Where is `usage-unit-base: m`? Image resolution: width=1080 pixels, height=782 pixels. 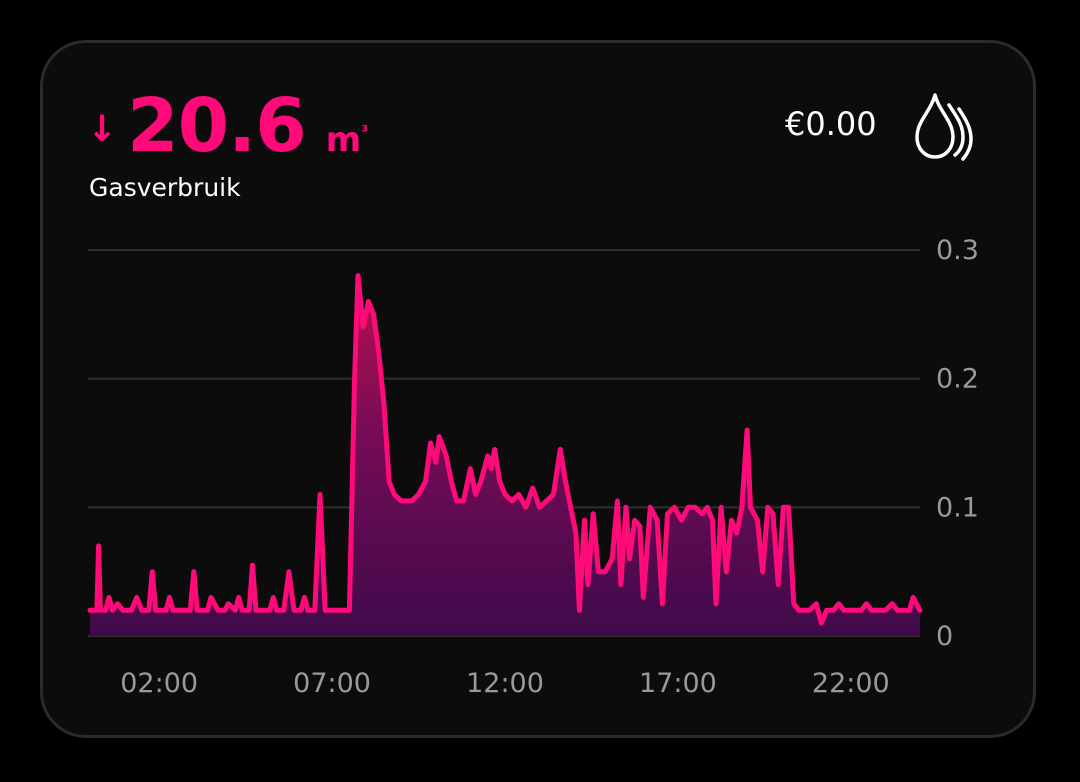 usage-unit-base: m is located at coordinates (343, 140).